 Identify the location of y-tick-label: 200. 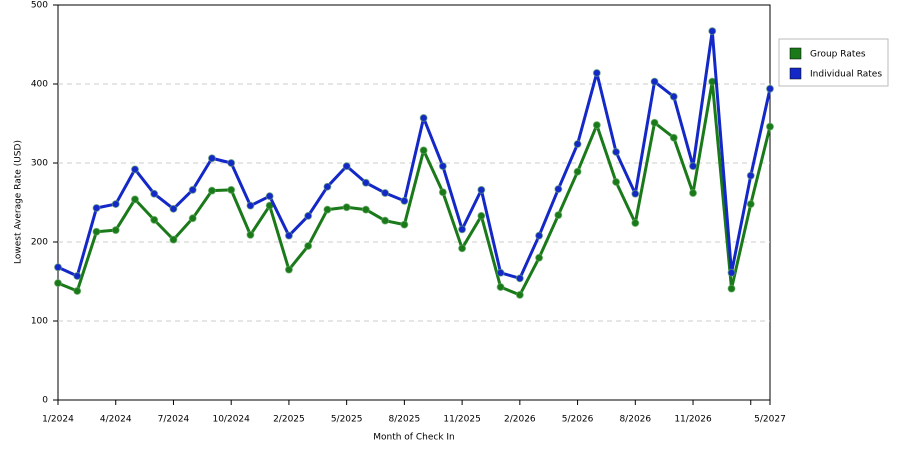
(39, 243).